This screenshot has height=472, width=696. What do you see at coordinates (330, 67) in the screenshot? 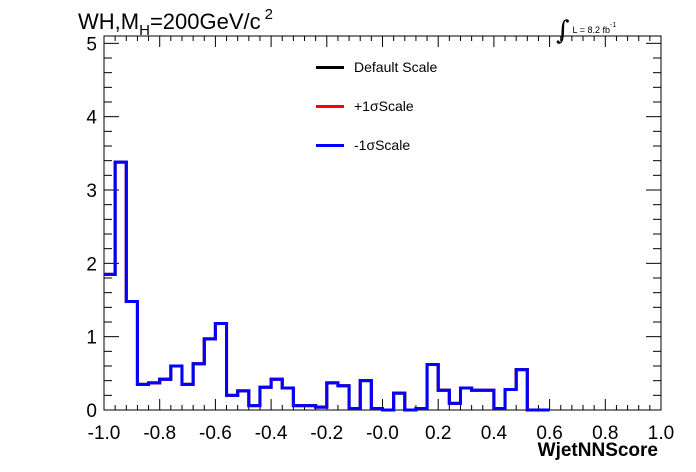
I see `legend-swatch-default` at bounding box center [330, 67].